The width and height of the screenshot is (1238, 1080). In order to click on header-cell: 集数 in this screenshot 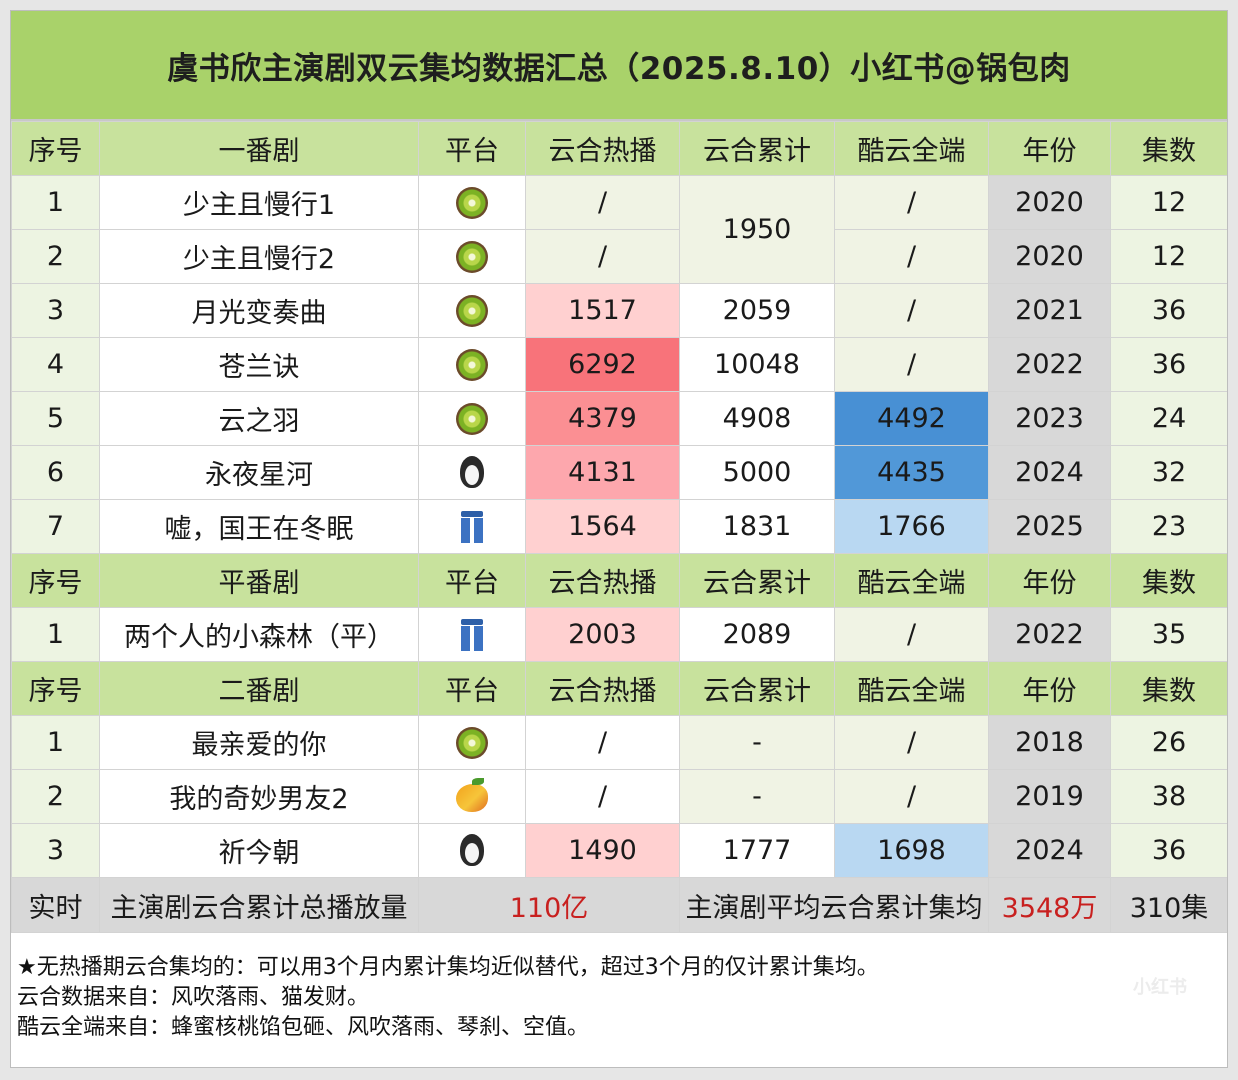, I will do `click(1168, 148)`.